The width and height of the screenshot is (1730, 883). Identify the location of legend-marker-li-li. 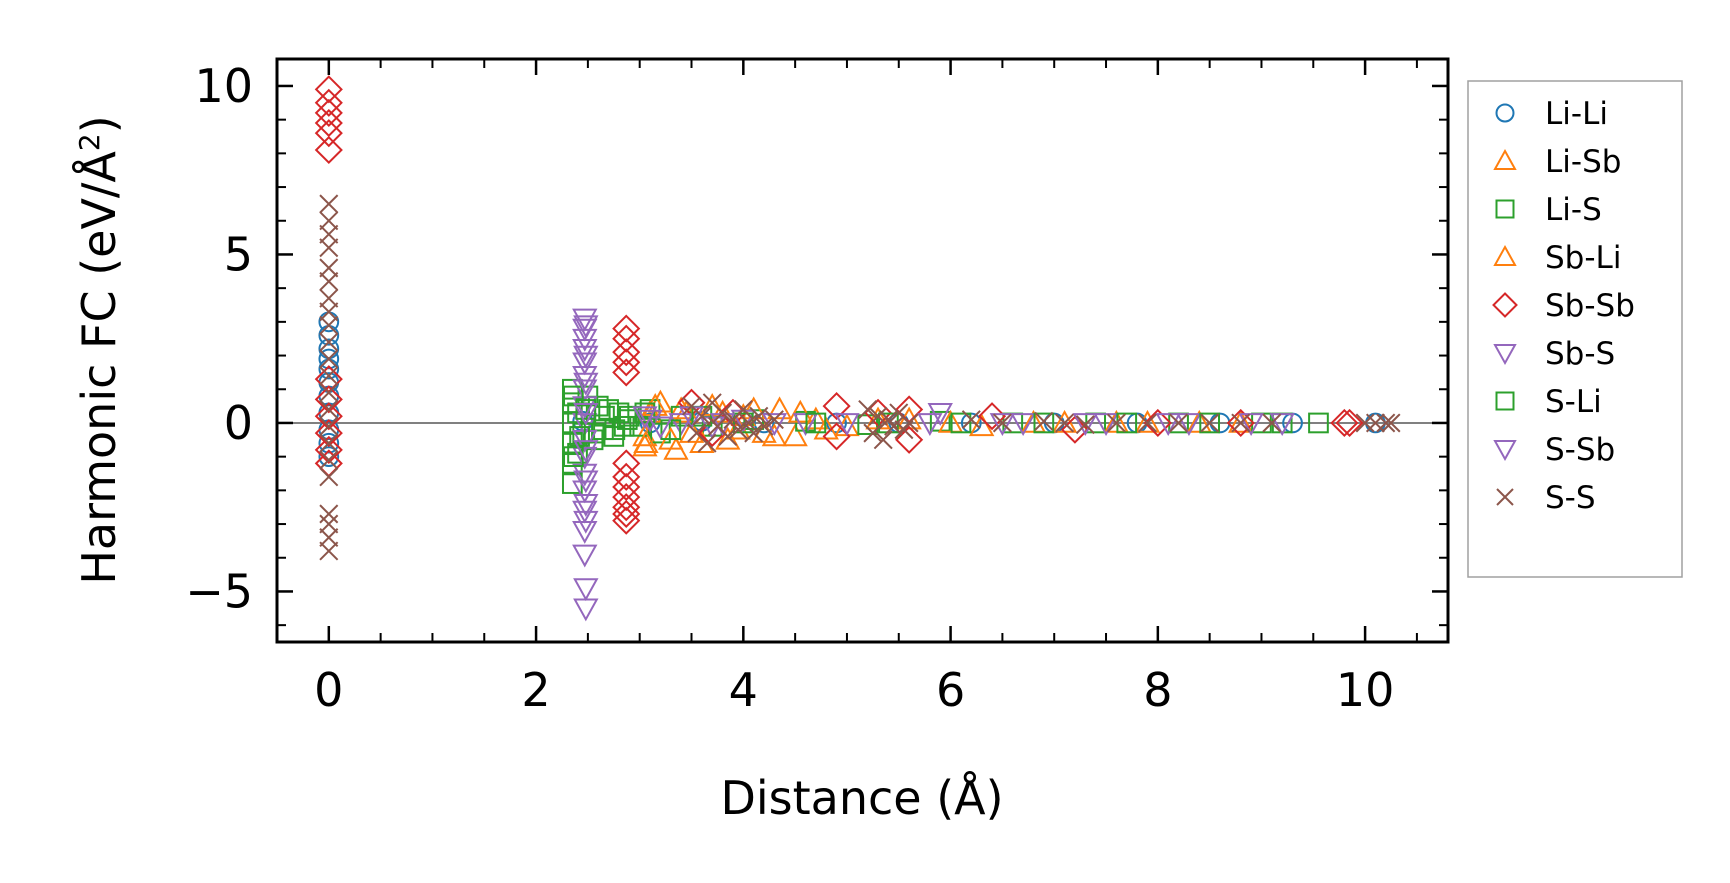
(1505, 113).